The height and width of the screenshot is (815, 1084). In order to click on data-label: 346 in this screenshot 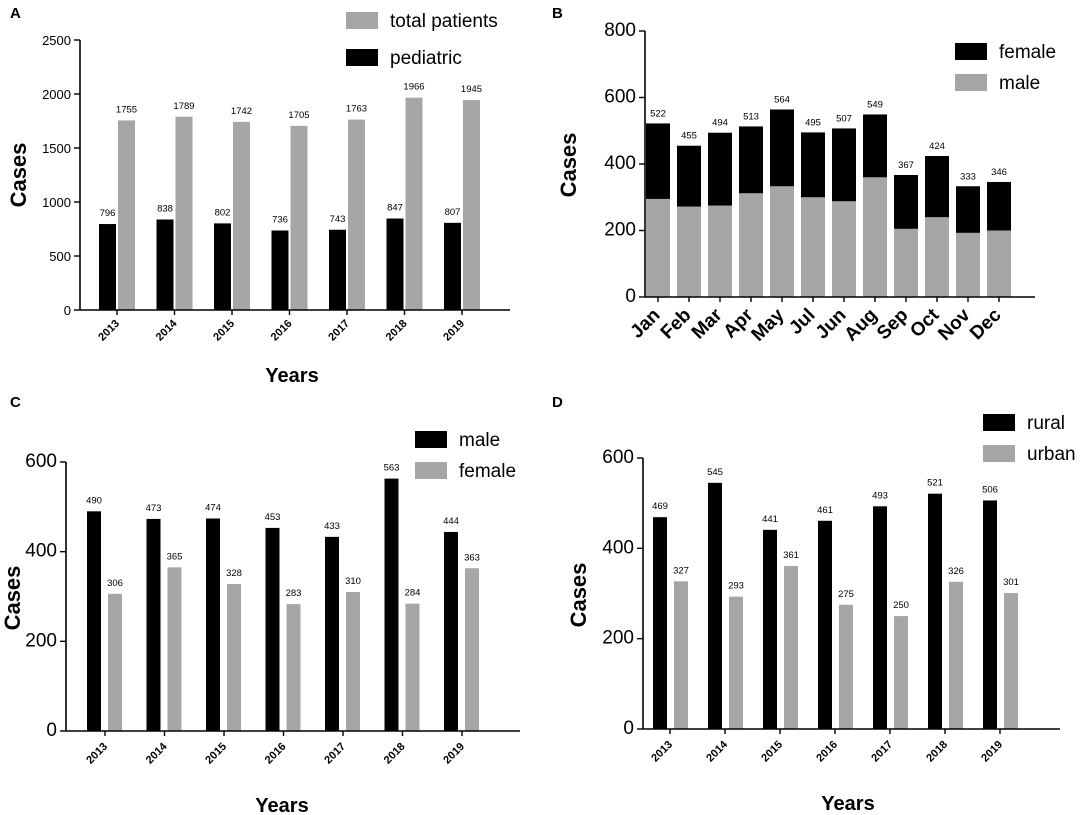, I will do `click(999, 172)`.